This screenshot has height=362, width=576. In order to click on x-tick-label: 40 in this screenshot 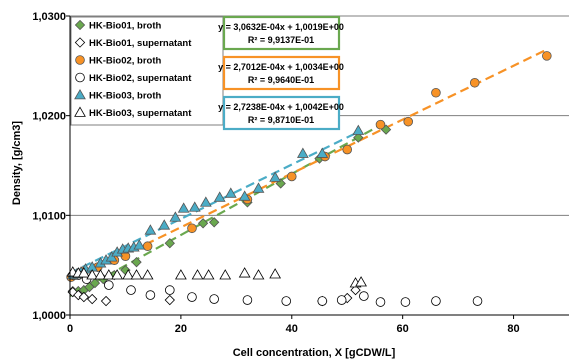, I will do `click(292, 329)`.